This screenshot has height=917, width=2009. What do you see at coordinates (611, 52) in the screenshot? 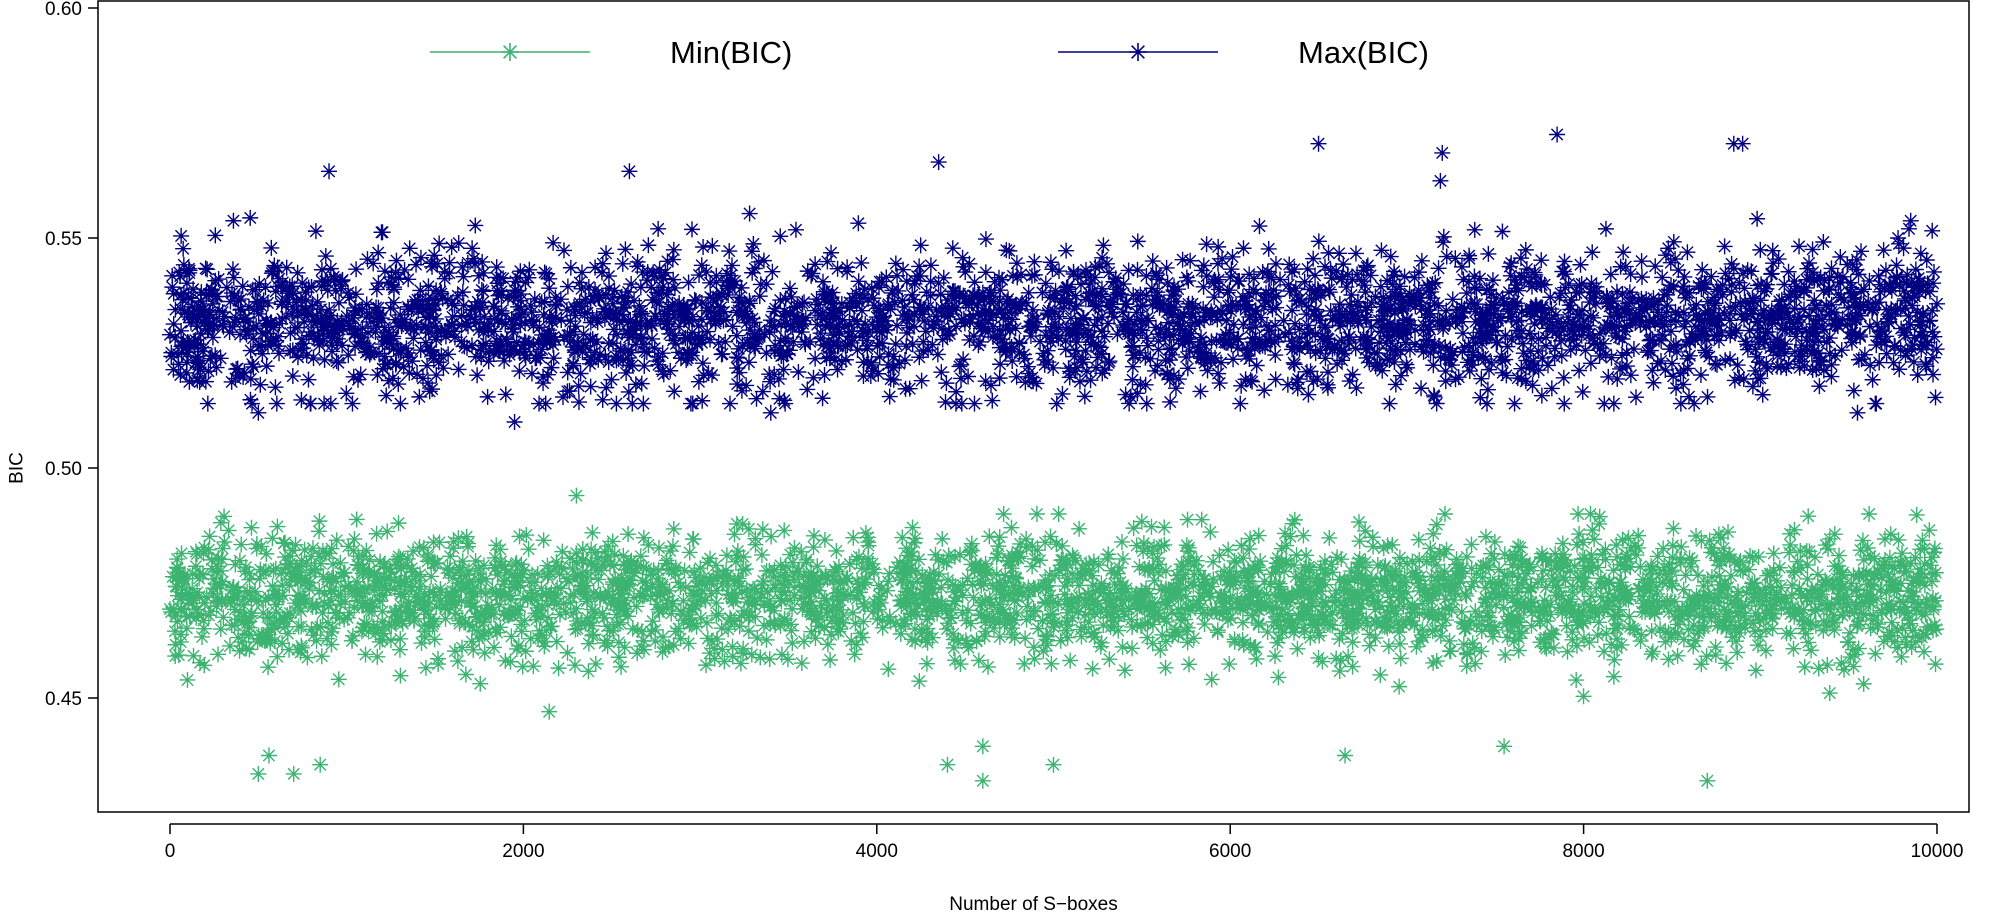
I see `legend-item: Min(BIC)` at bounding box center [611, 52].